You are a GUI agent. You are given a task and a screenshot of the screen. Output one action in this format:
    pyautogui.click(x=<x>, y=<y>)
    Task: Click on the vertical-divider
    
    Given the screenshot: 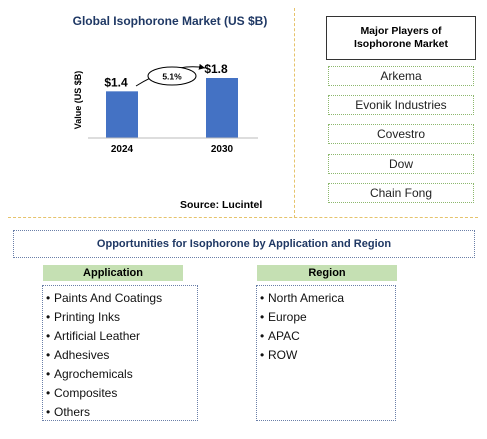 What is the action you would take?
    pyautogui.click(x=294, y=113)
    